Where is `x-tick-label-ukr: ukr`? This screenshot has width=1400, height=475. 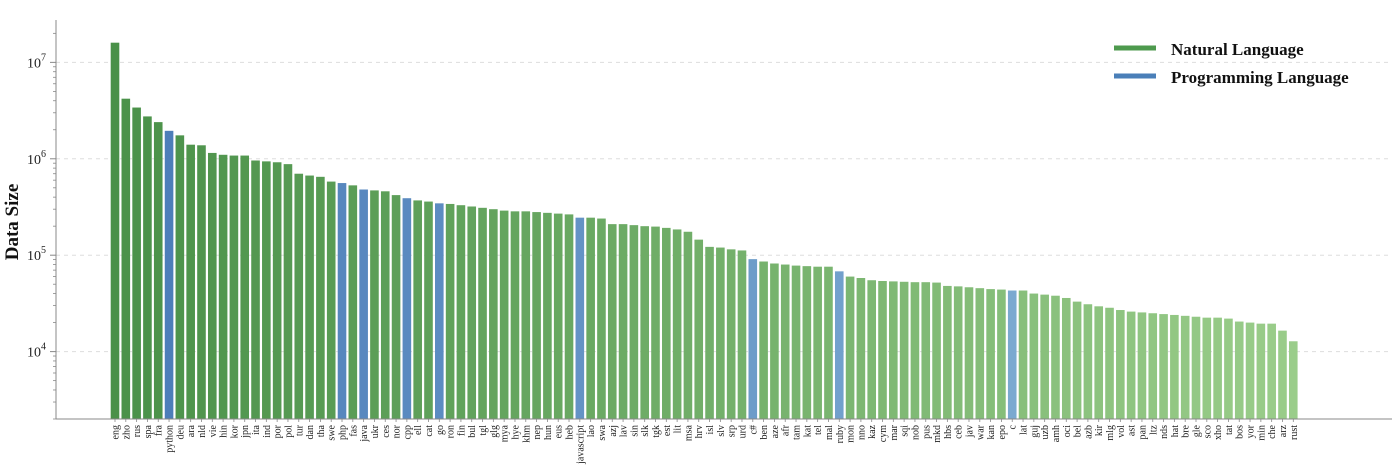 x-tick-label-ukr: ukr is located at coordinates (375, 431).